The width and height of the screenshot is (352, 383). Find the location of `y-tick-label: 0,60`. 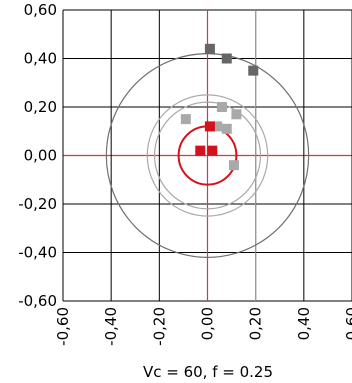

y-tick-label: 0,60 is located at coordinates (40, 10).